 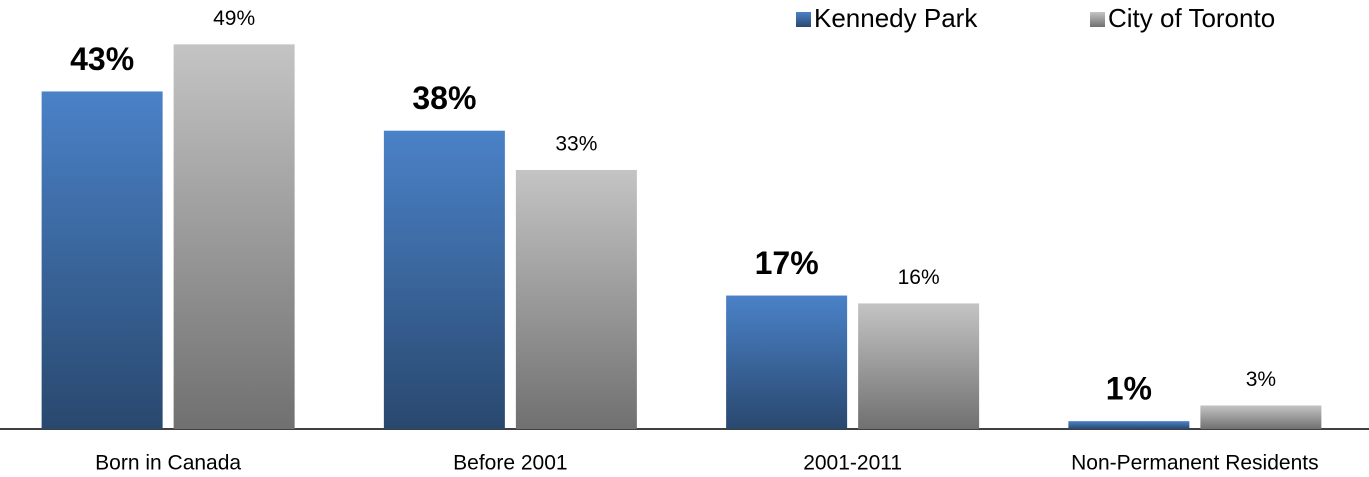 I want to click on value-label: 17%, so click(x=787, y=263).